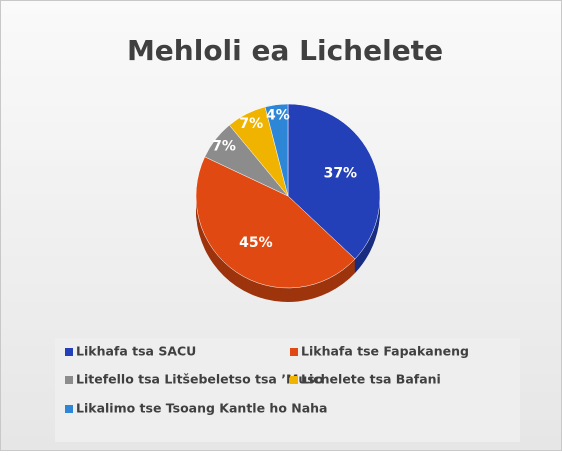 This screenshot has width=562, height=455. What do you see at coordinates (136, 351) in the screenshot?
I see `legend-label: Likhafa tsa SACU` at bounding box center [136, 351].